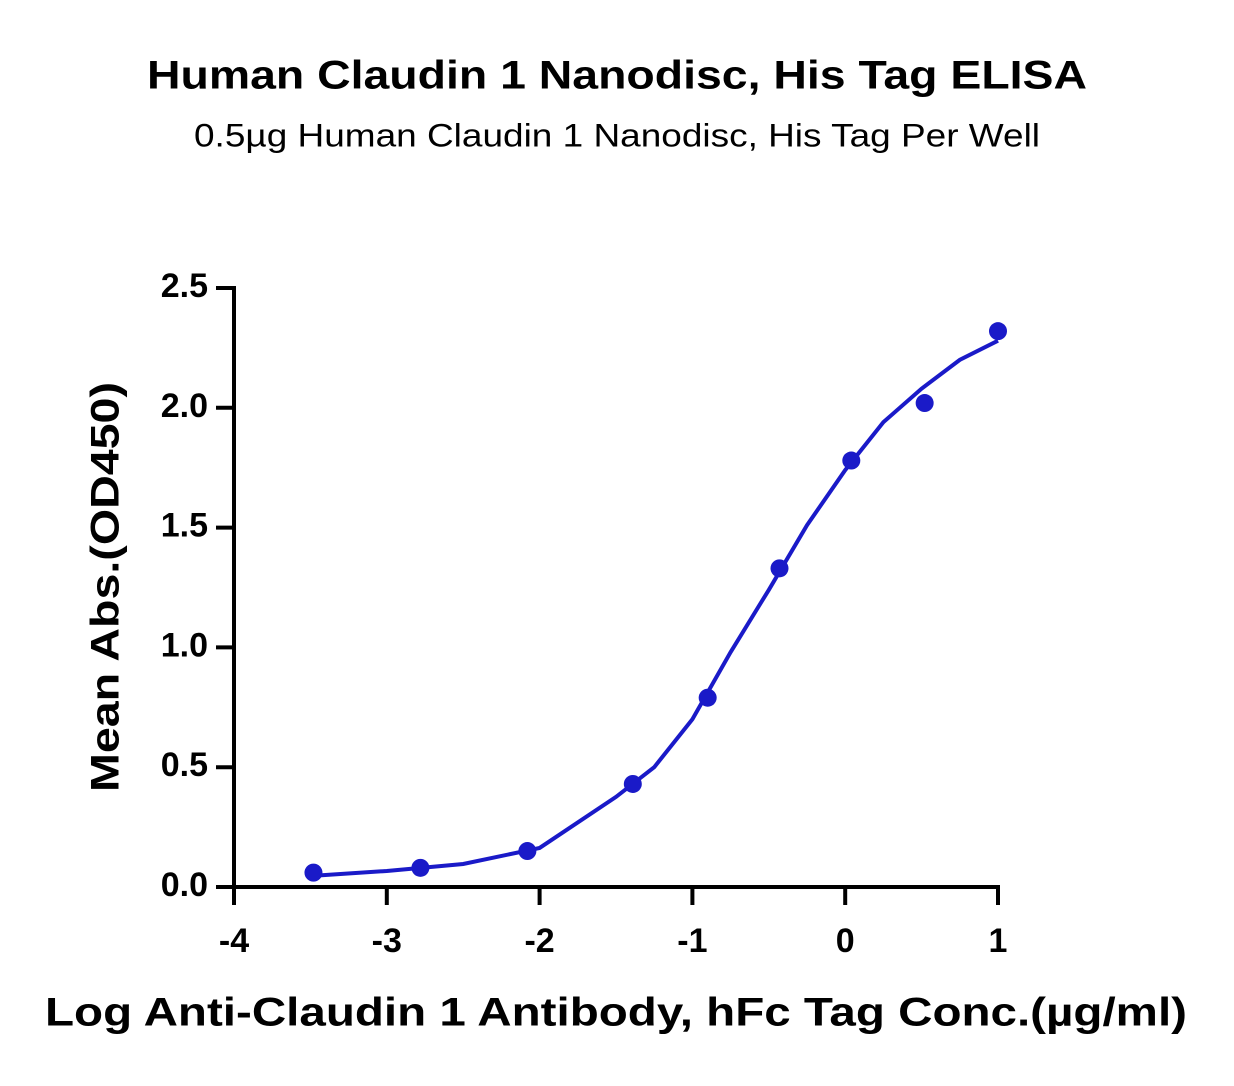 The height and width of the screenshot is (1086, 1234). Describe the element at coordinates (184, 645) in the screenshot. I see `y-tick-label: 1.0` at that location.